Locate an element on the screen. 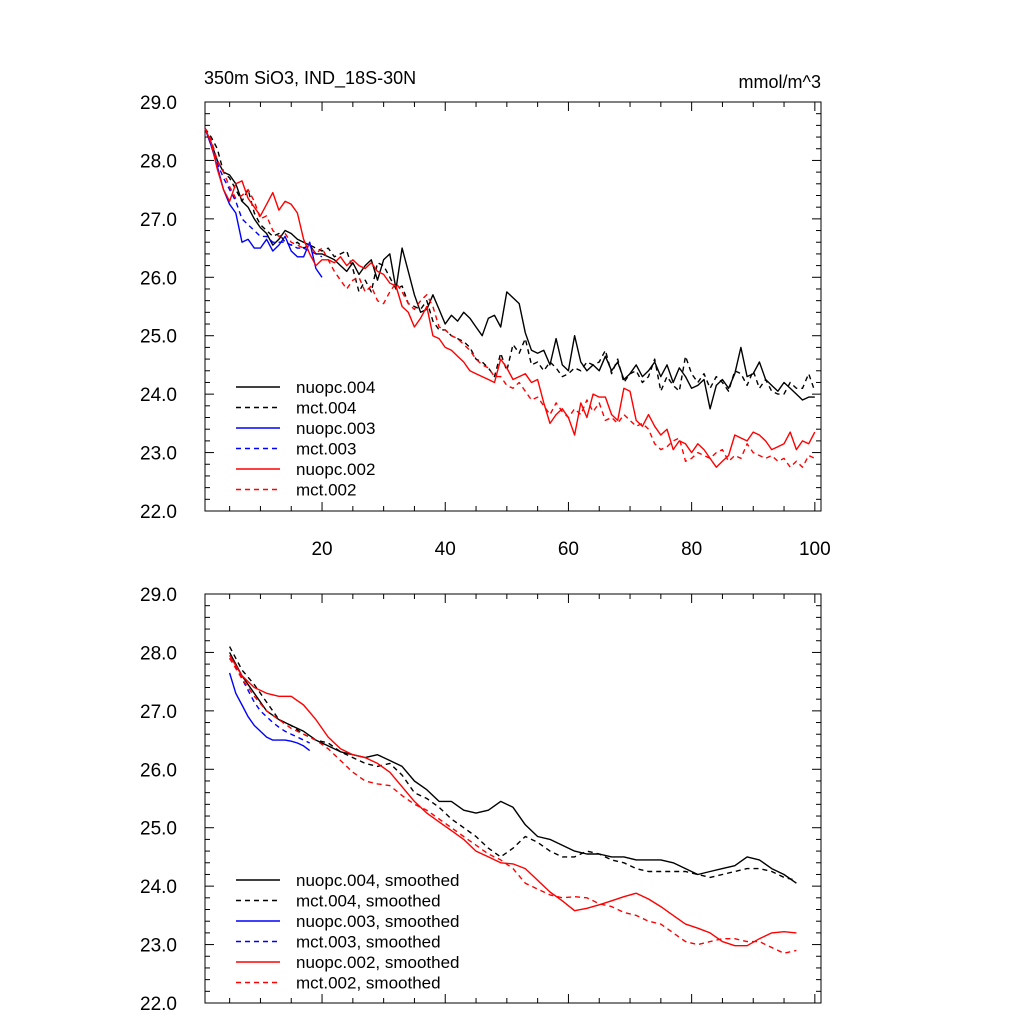  x-tick-label: 100 is located at coordinates (815, 549).